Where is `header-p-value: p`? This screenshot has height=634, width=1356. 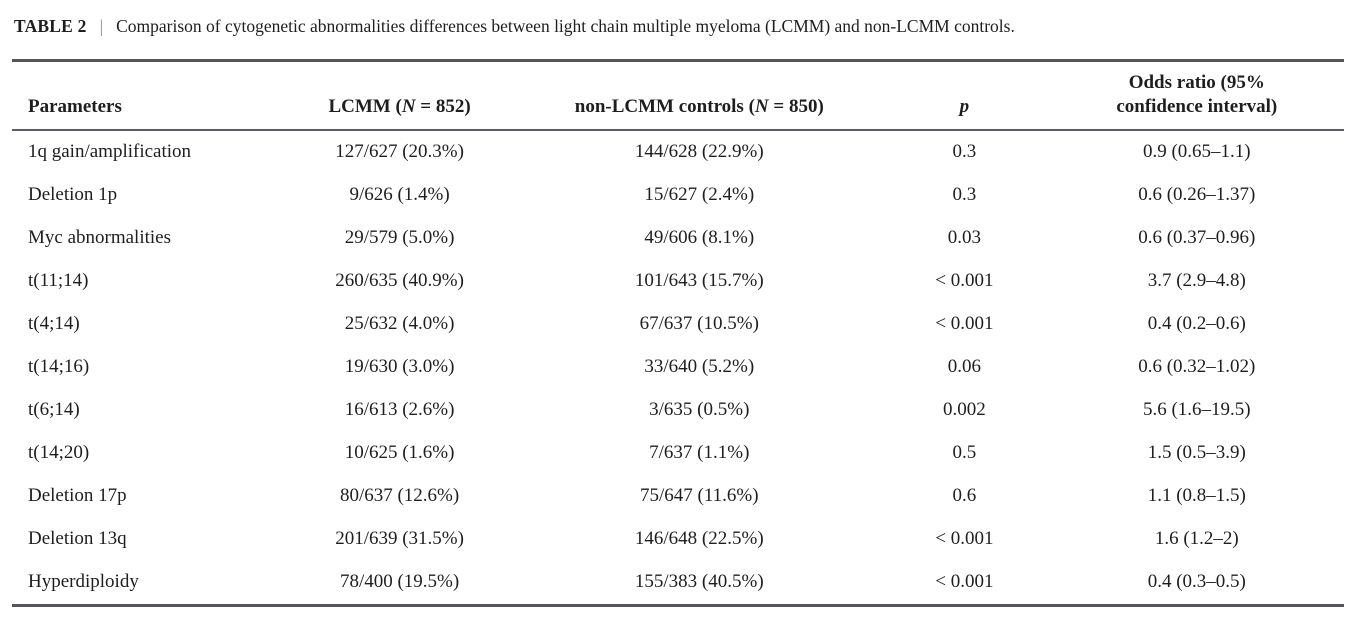
header-p-value: p is located at coordinates (964, 95).